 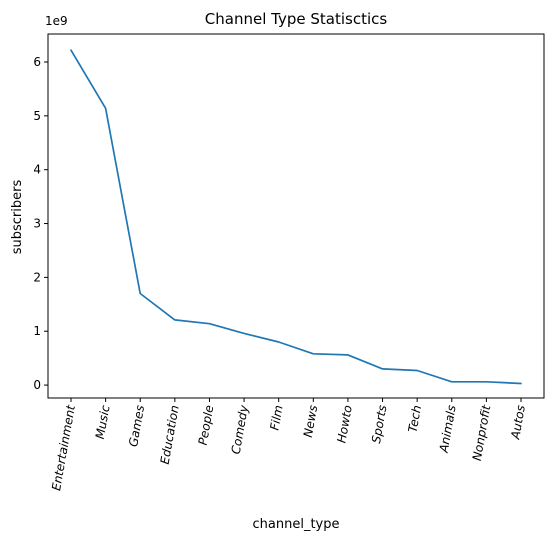 I want to click on y-axis: 0 1 2 3 4 5 6, so click(x=40, y=223).